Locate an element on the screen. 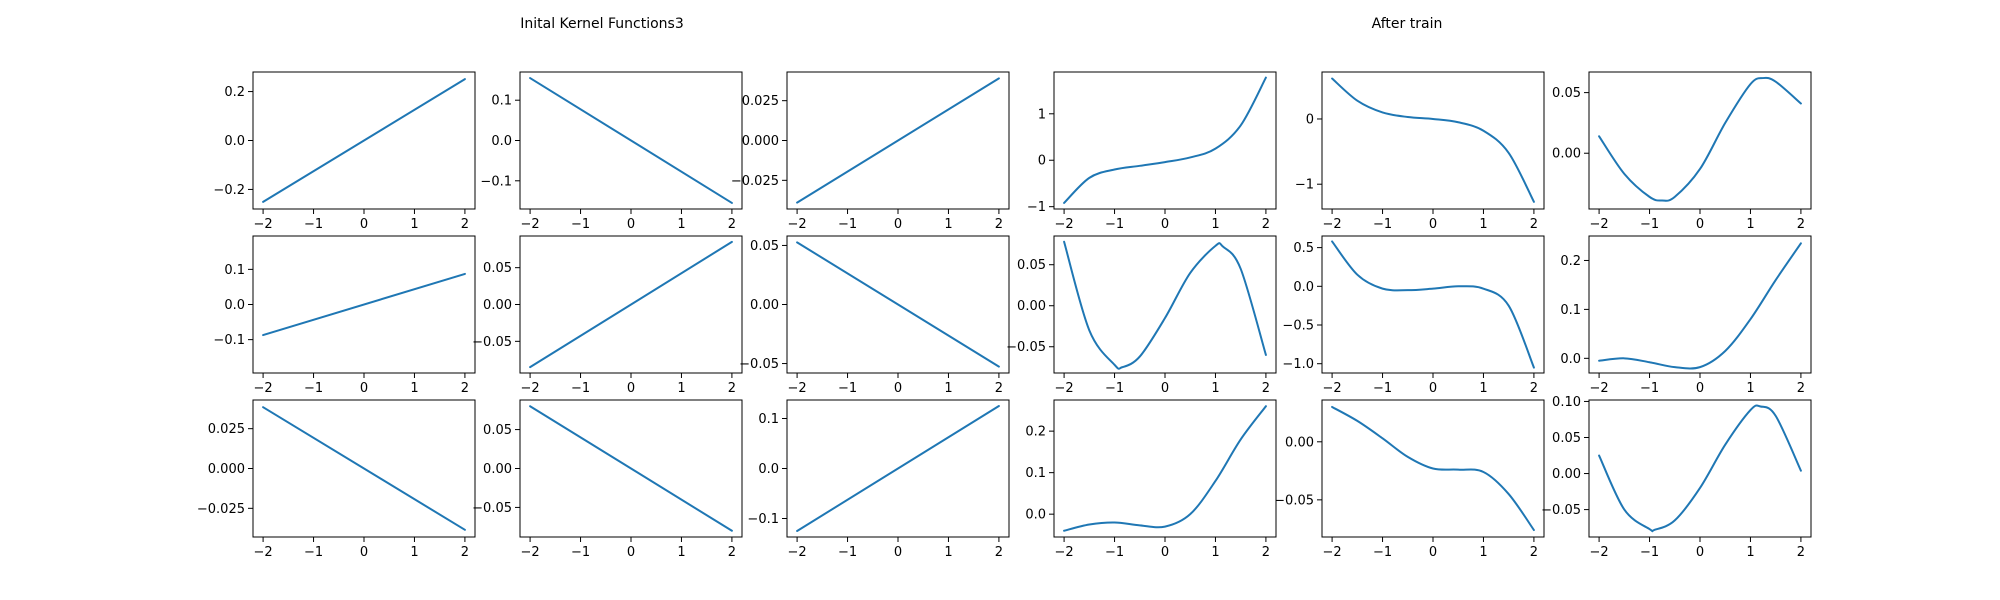 The image size is (2000, 600). subplot-1-6: −2 −1 0 1 2 0.00 0.05 is located at coordinates (1682, 151).